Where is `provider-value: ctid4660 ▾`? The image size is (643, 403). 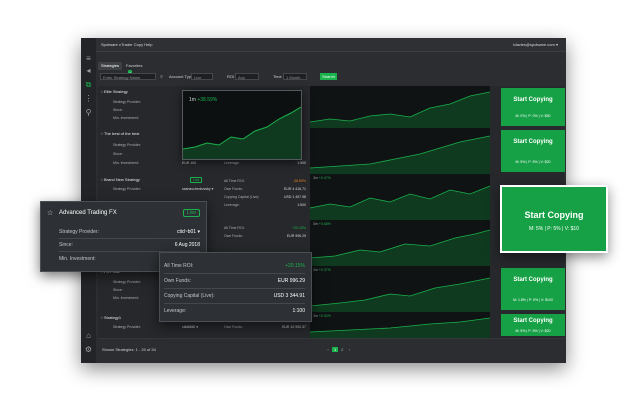 provider-value: ctid4660 ▾ is located at coordinates (190, 327).